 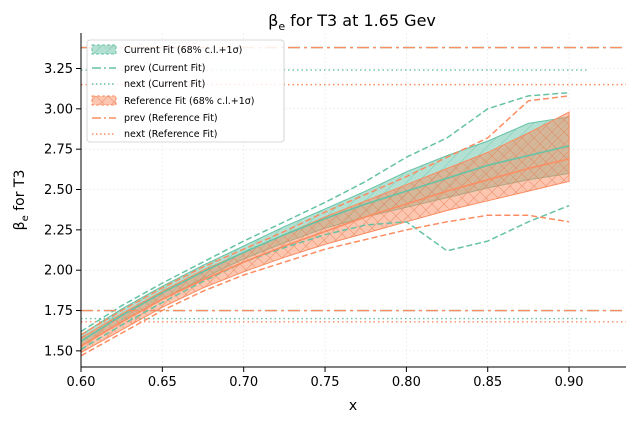 What do you see at coordinates (62, 210) in the screenshot?
I see `y-ticks: 1.50 1.75 2.00 2.25 2.50 2.75 3.00 3.25` at bounding box center [62, 210].